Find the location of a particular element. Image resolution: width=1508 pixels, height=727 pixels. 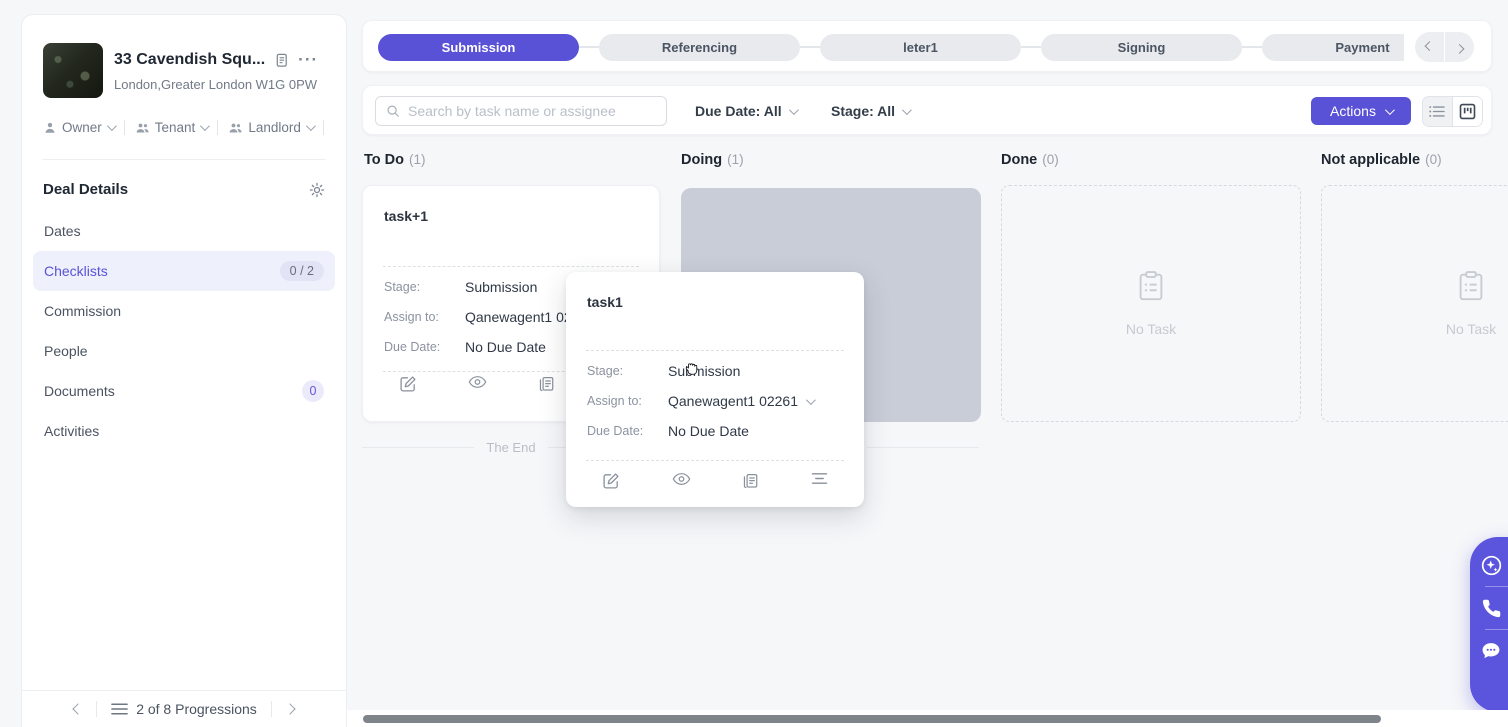

step-submission: Submission is located at coordinates (478, 47).